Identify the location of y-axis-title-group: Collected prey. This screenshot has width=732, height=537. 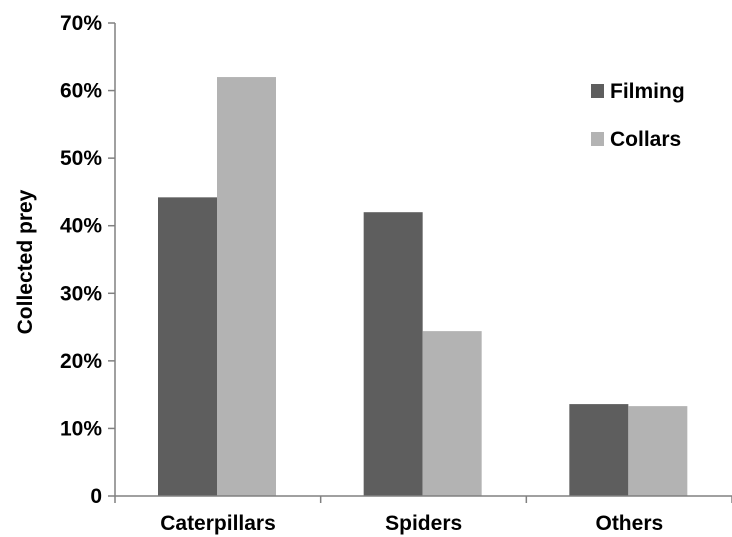
(25, 261).